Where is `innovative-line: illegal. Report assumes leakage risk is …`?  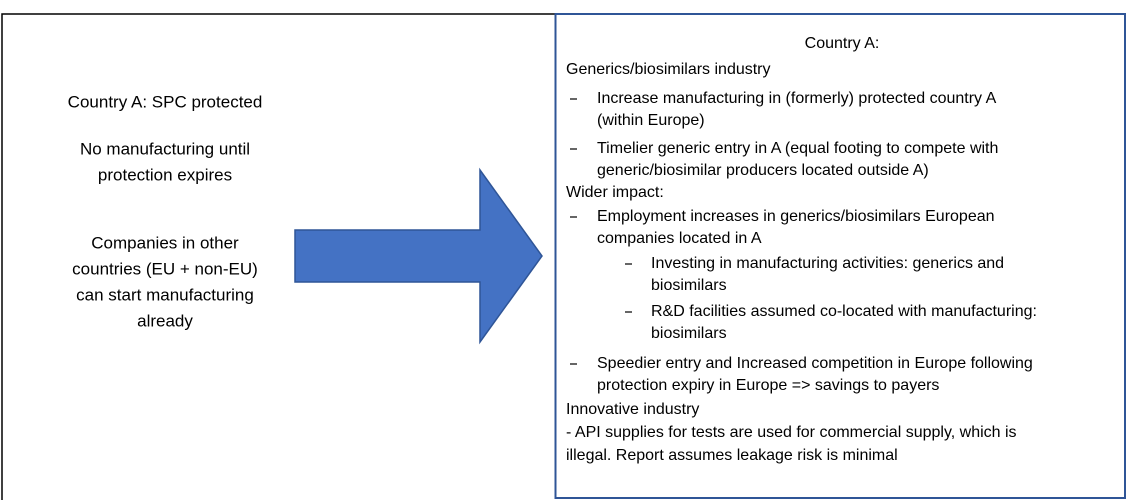
innovative-line: illegal. Report assumes leakage risk is … is located at coordinates (732, 455).